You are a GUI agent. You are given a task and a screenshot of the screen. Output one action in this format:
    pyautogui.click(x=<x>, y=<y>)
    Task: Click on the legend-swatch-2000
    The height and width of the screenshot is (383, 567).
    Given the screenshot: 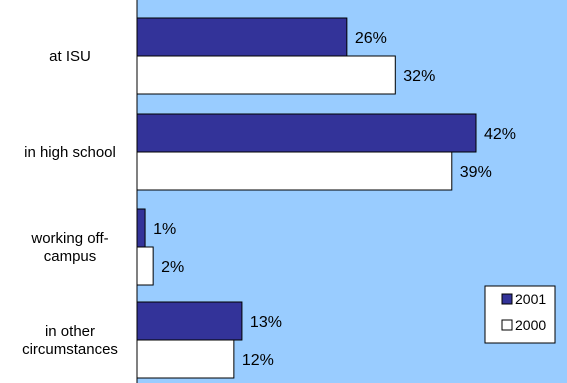 What is the action you would take?
    pyautogui.click(x=507, y=325)
    